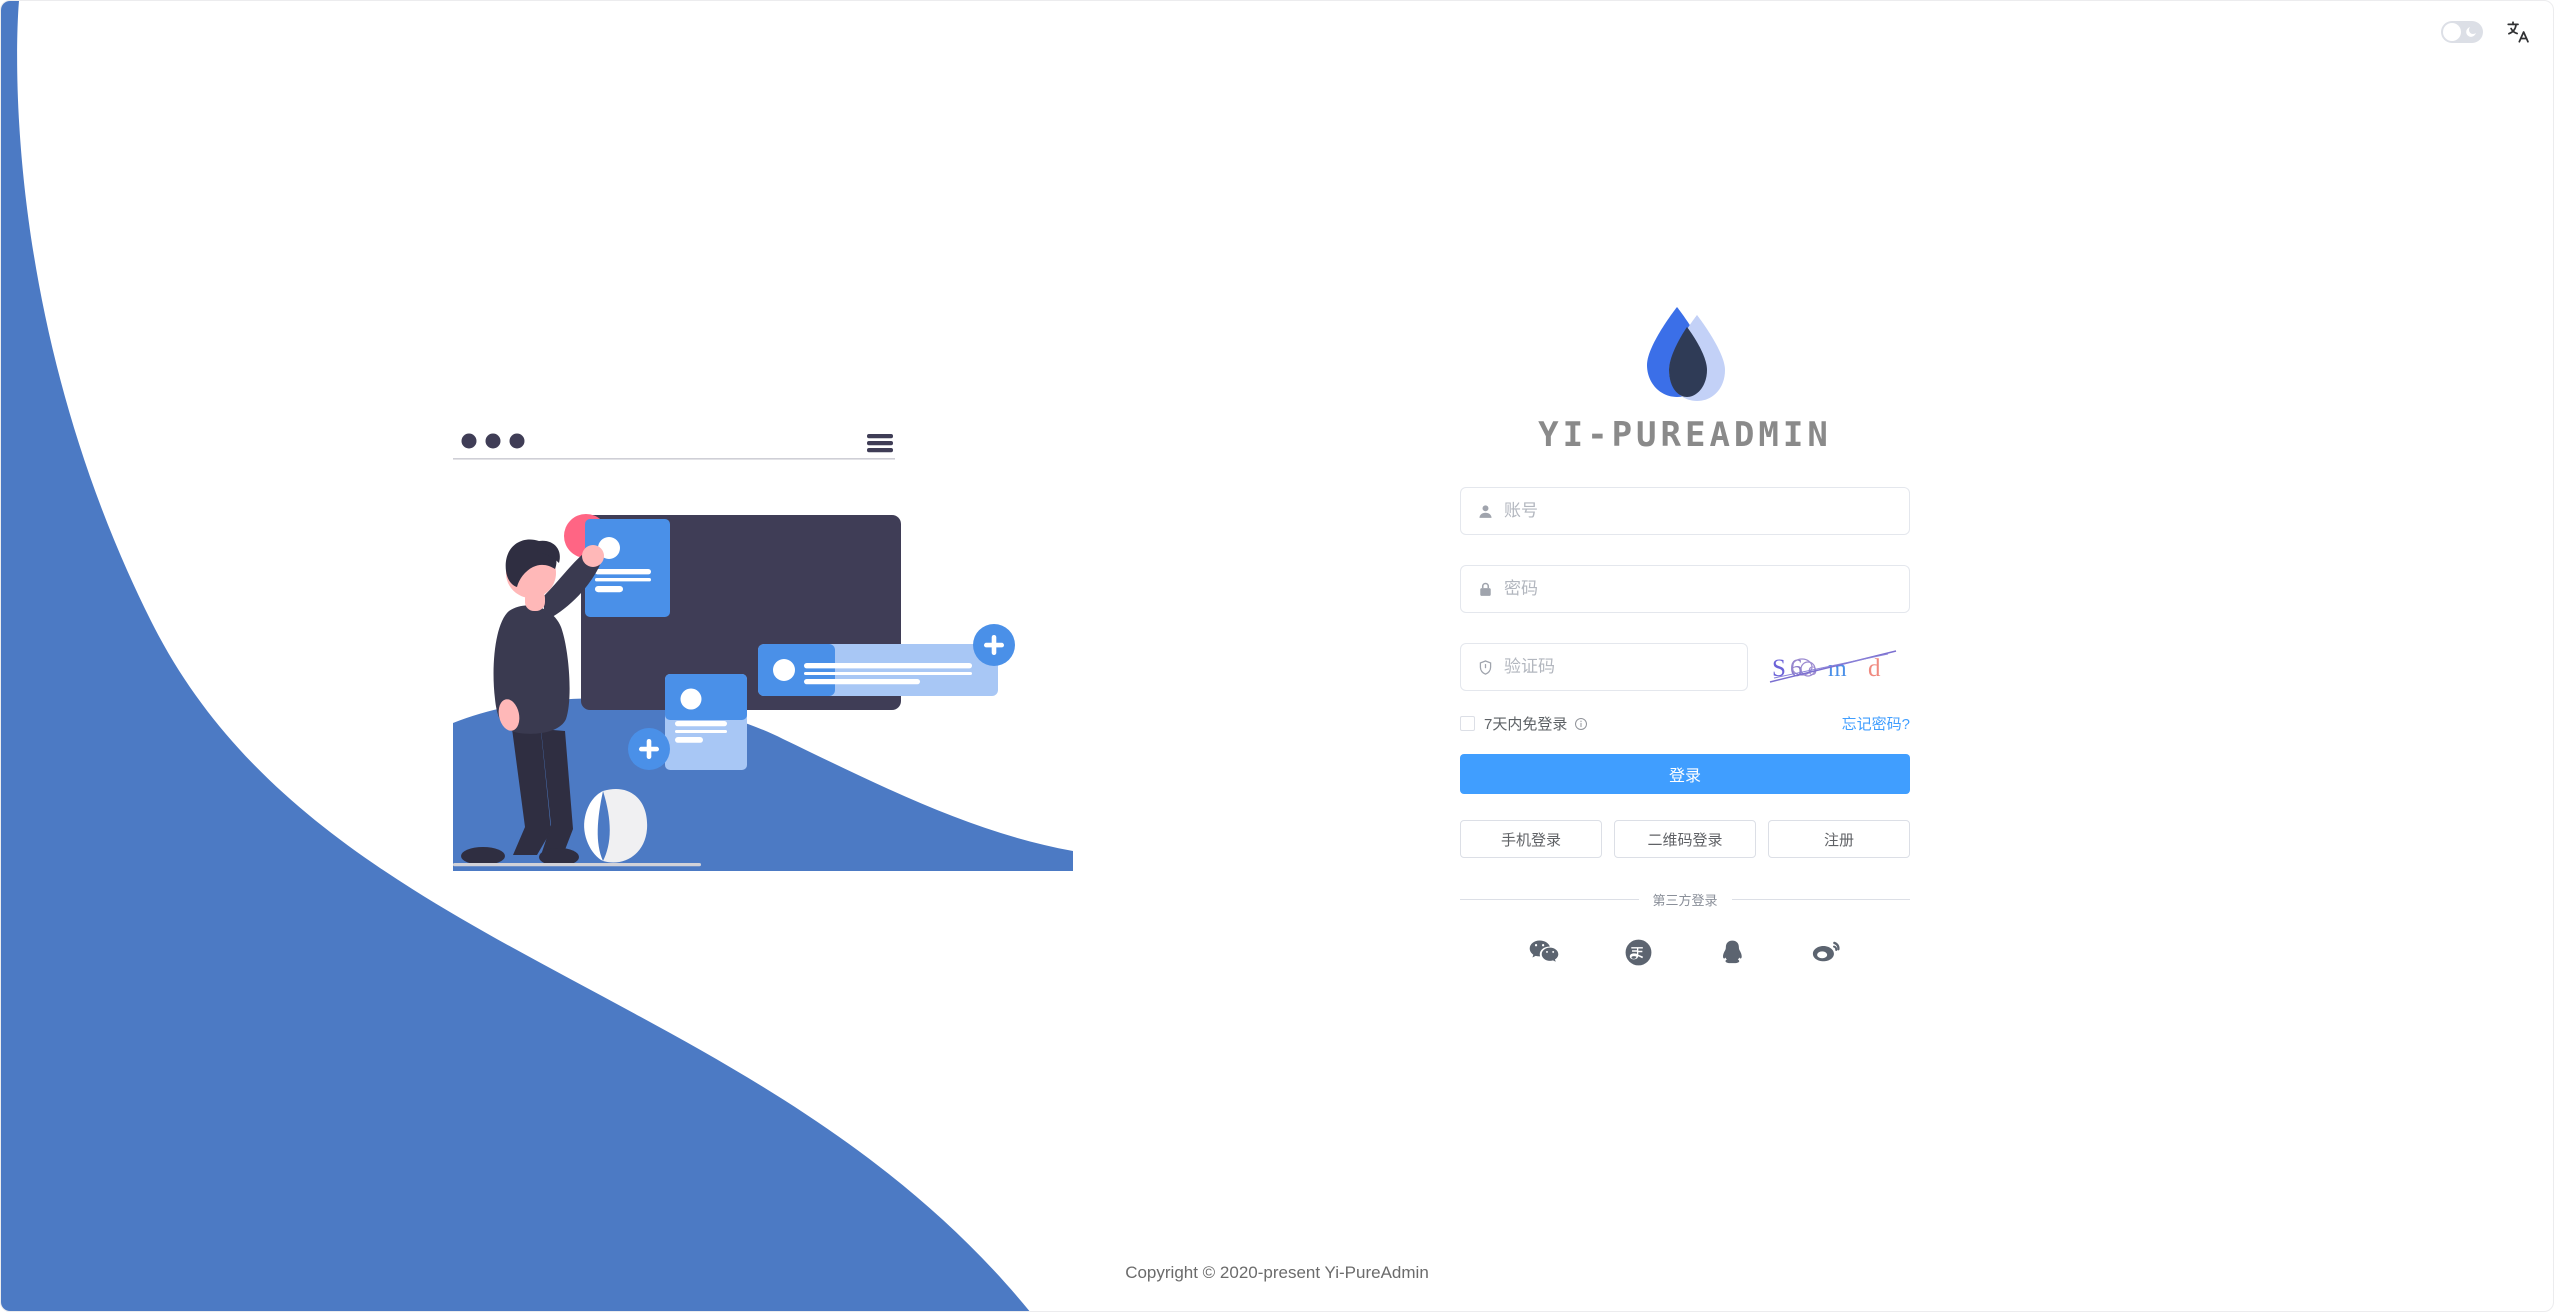  I want to click on username-input, so click(1698, 511).